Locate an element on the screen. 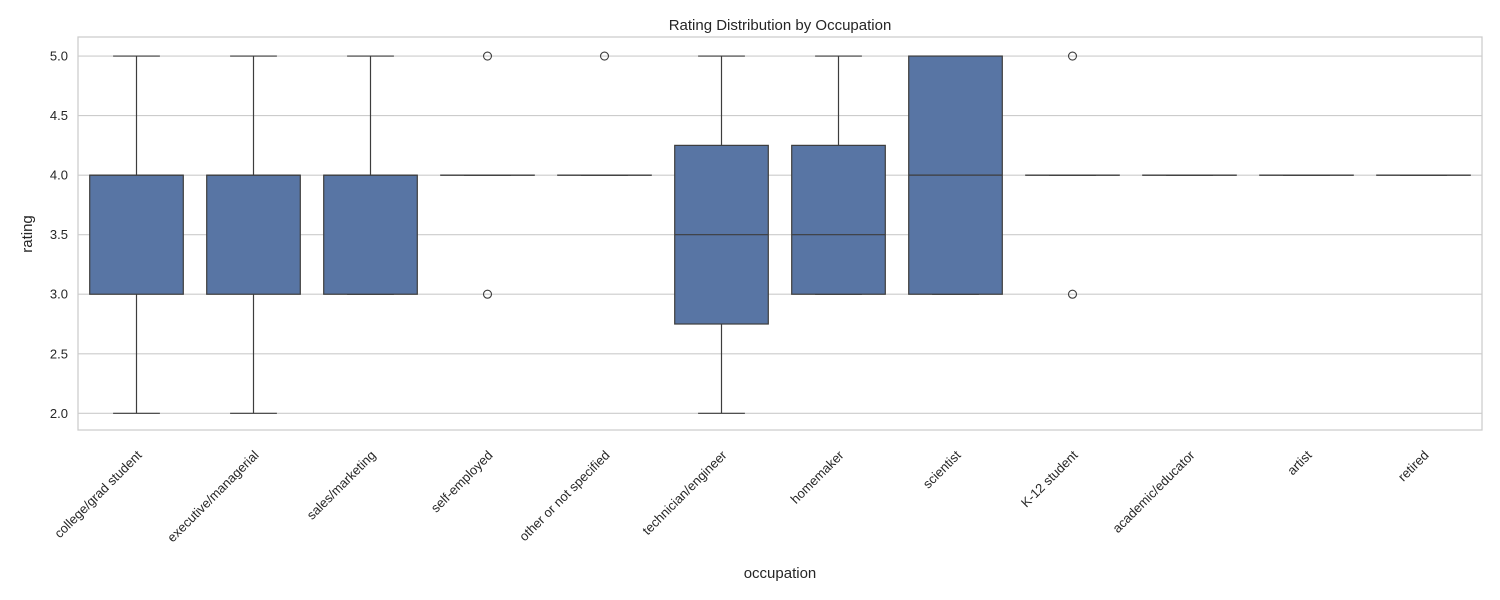 This screenshot has height=600, width=1500. y-axis-ticks: 2.0 2.5 3.0 3.5 4.0 4.5 5.0 is located at coordinates (59, 235).